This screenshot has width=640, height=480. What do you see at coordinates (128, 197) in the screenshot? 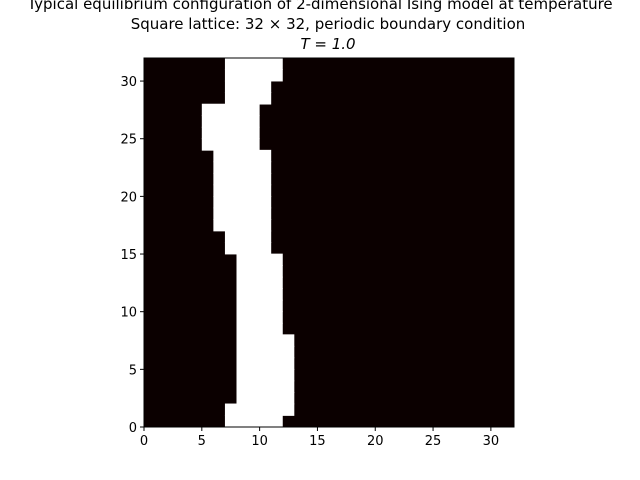
I see `y-tick-label: 20` at bounding box center [128, 197].